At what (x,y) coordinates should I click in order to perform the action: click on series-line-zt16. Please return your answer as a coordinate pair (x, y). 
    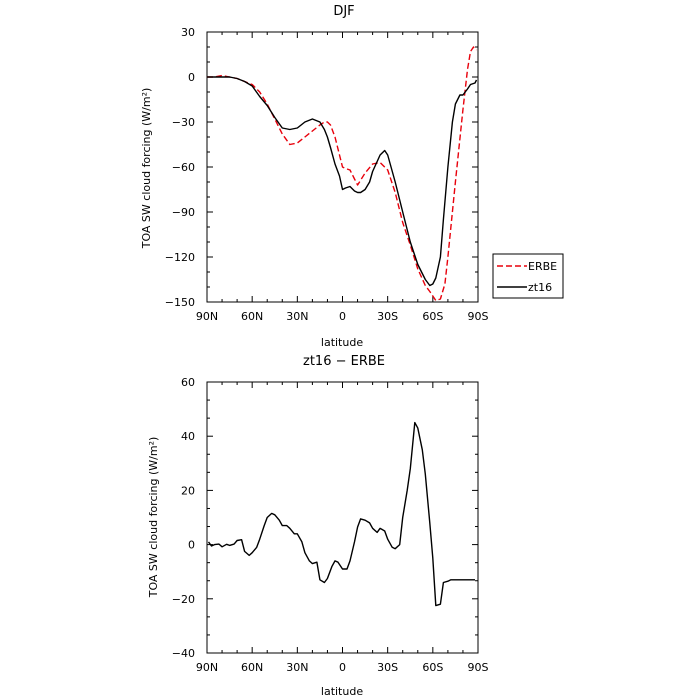
    Looking at the image, I should click on (342, 181).